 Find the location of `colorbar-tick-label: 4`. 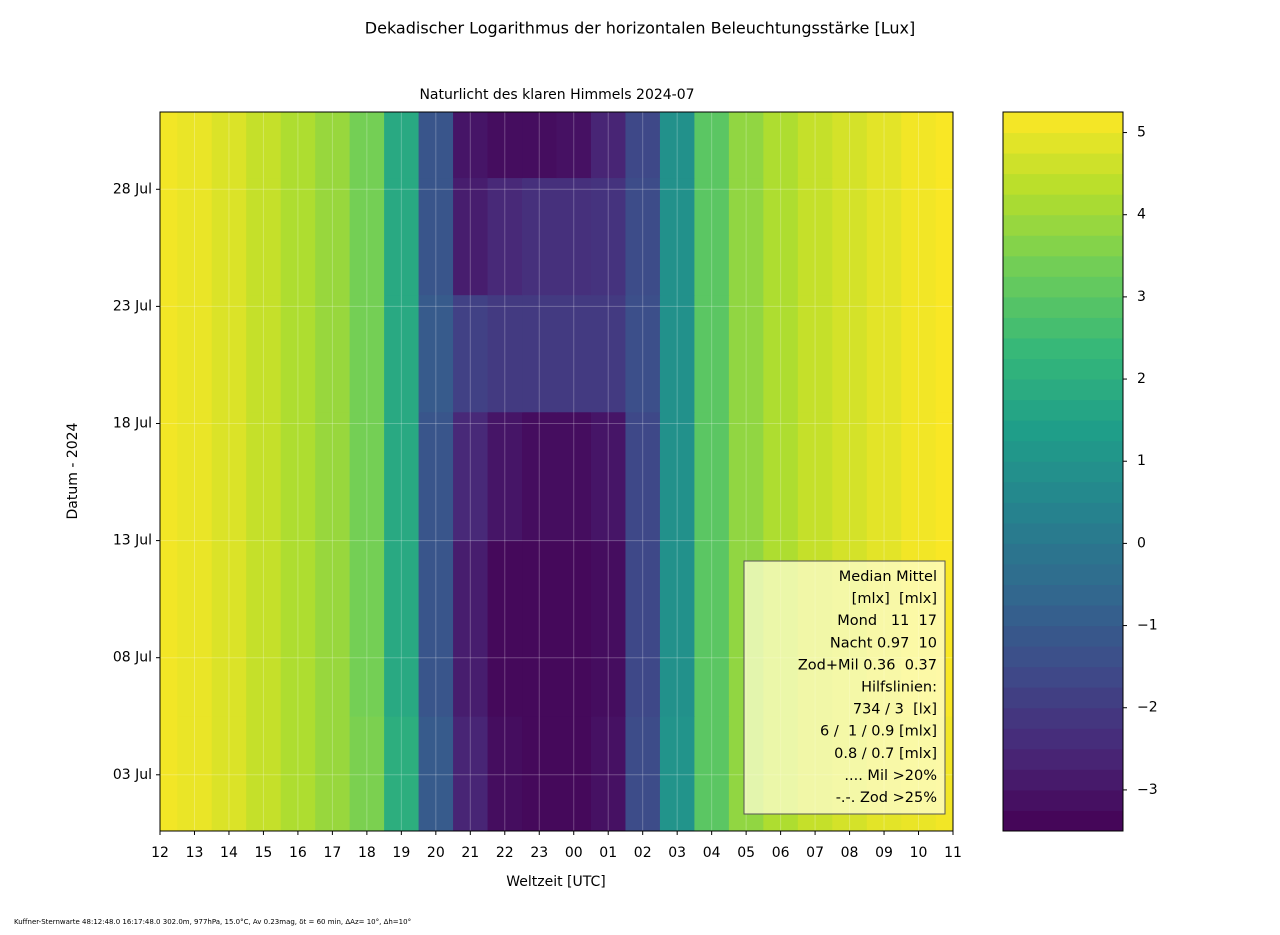

colorbar-tick-label: 4 is located at coordinates (1141, 215).